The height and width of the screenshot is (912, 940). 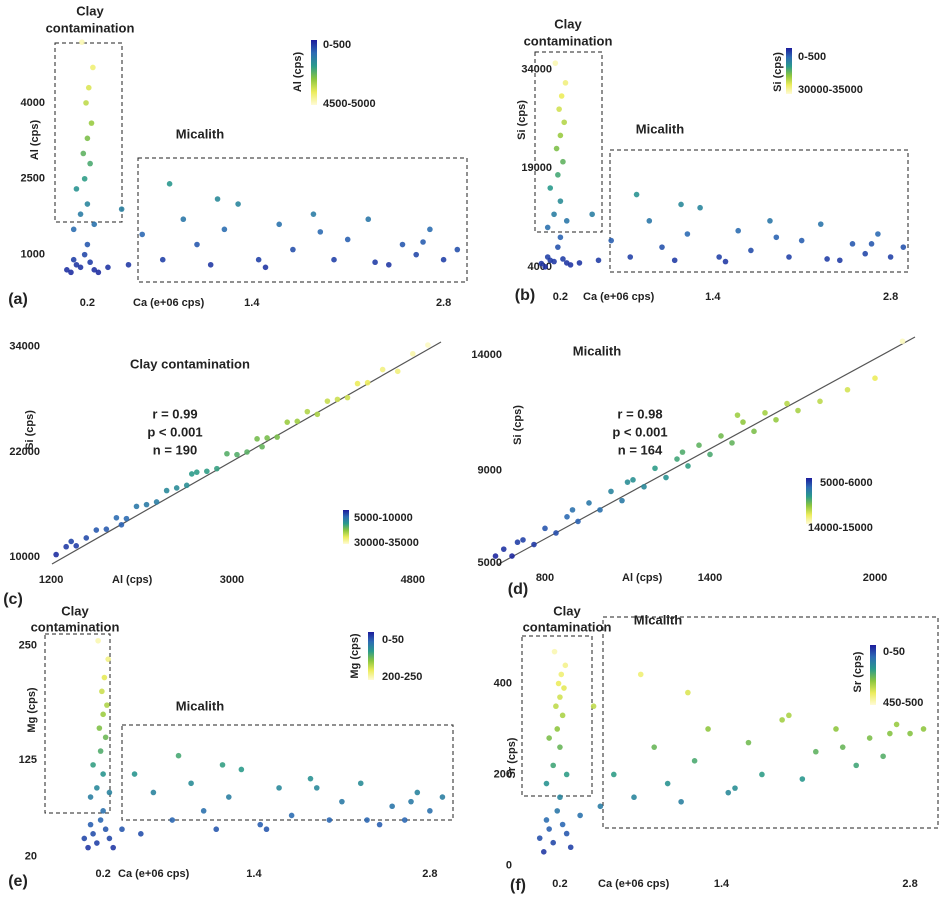 What do you see at coordinates (28, 645) in the screenshot?
I see `y-tick-label: 250` at bounding box center [28, 645].